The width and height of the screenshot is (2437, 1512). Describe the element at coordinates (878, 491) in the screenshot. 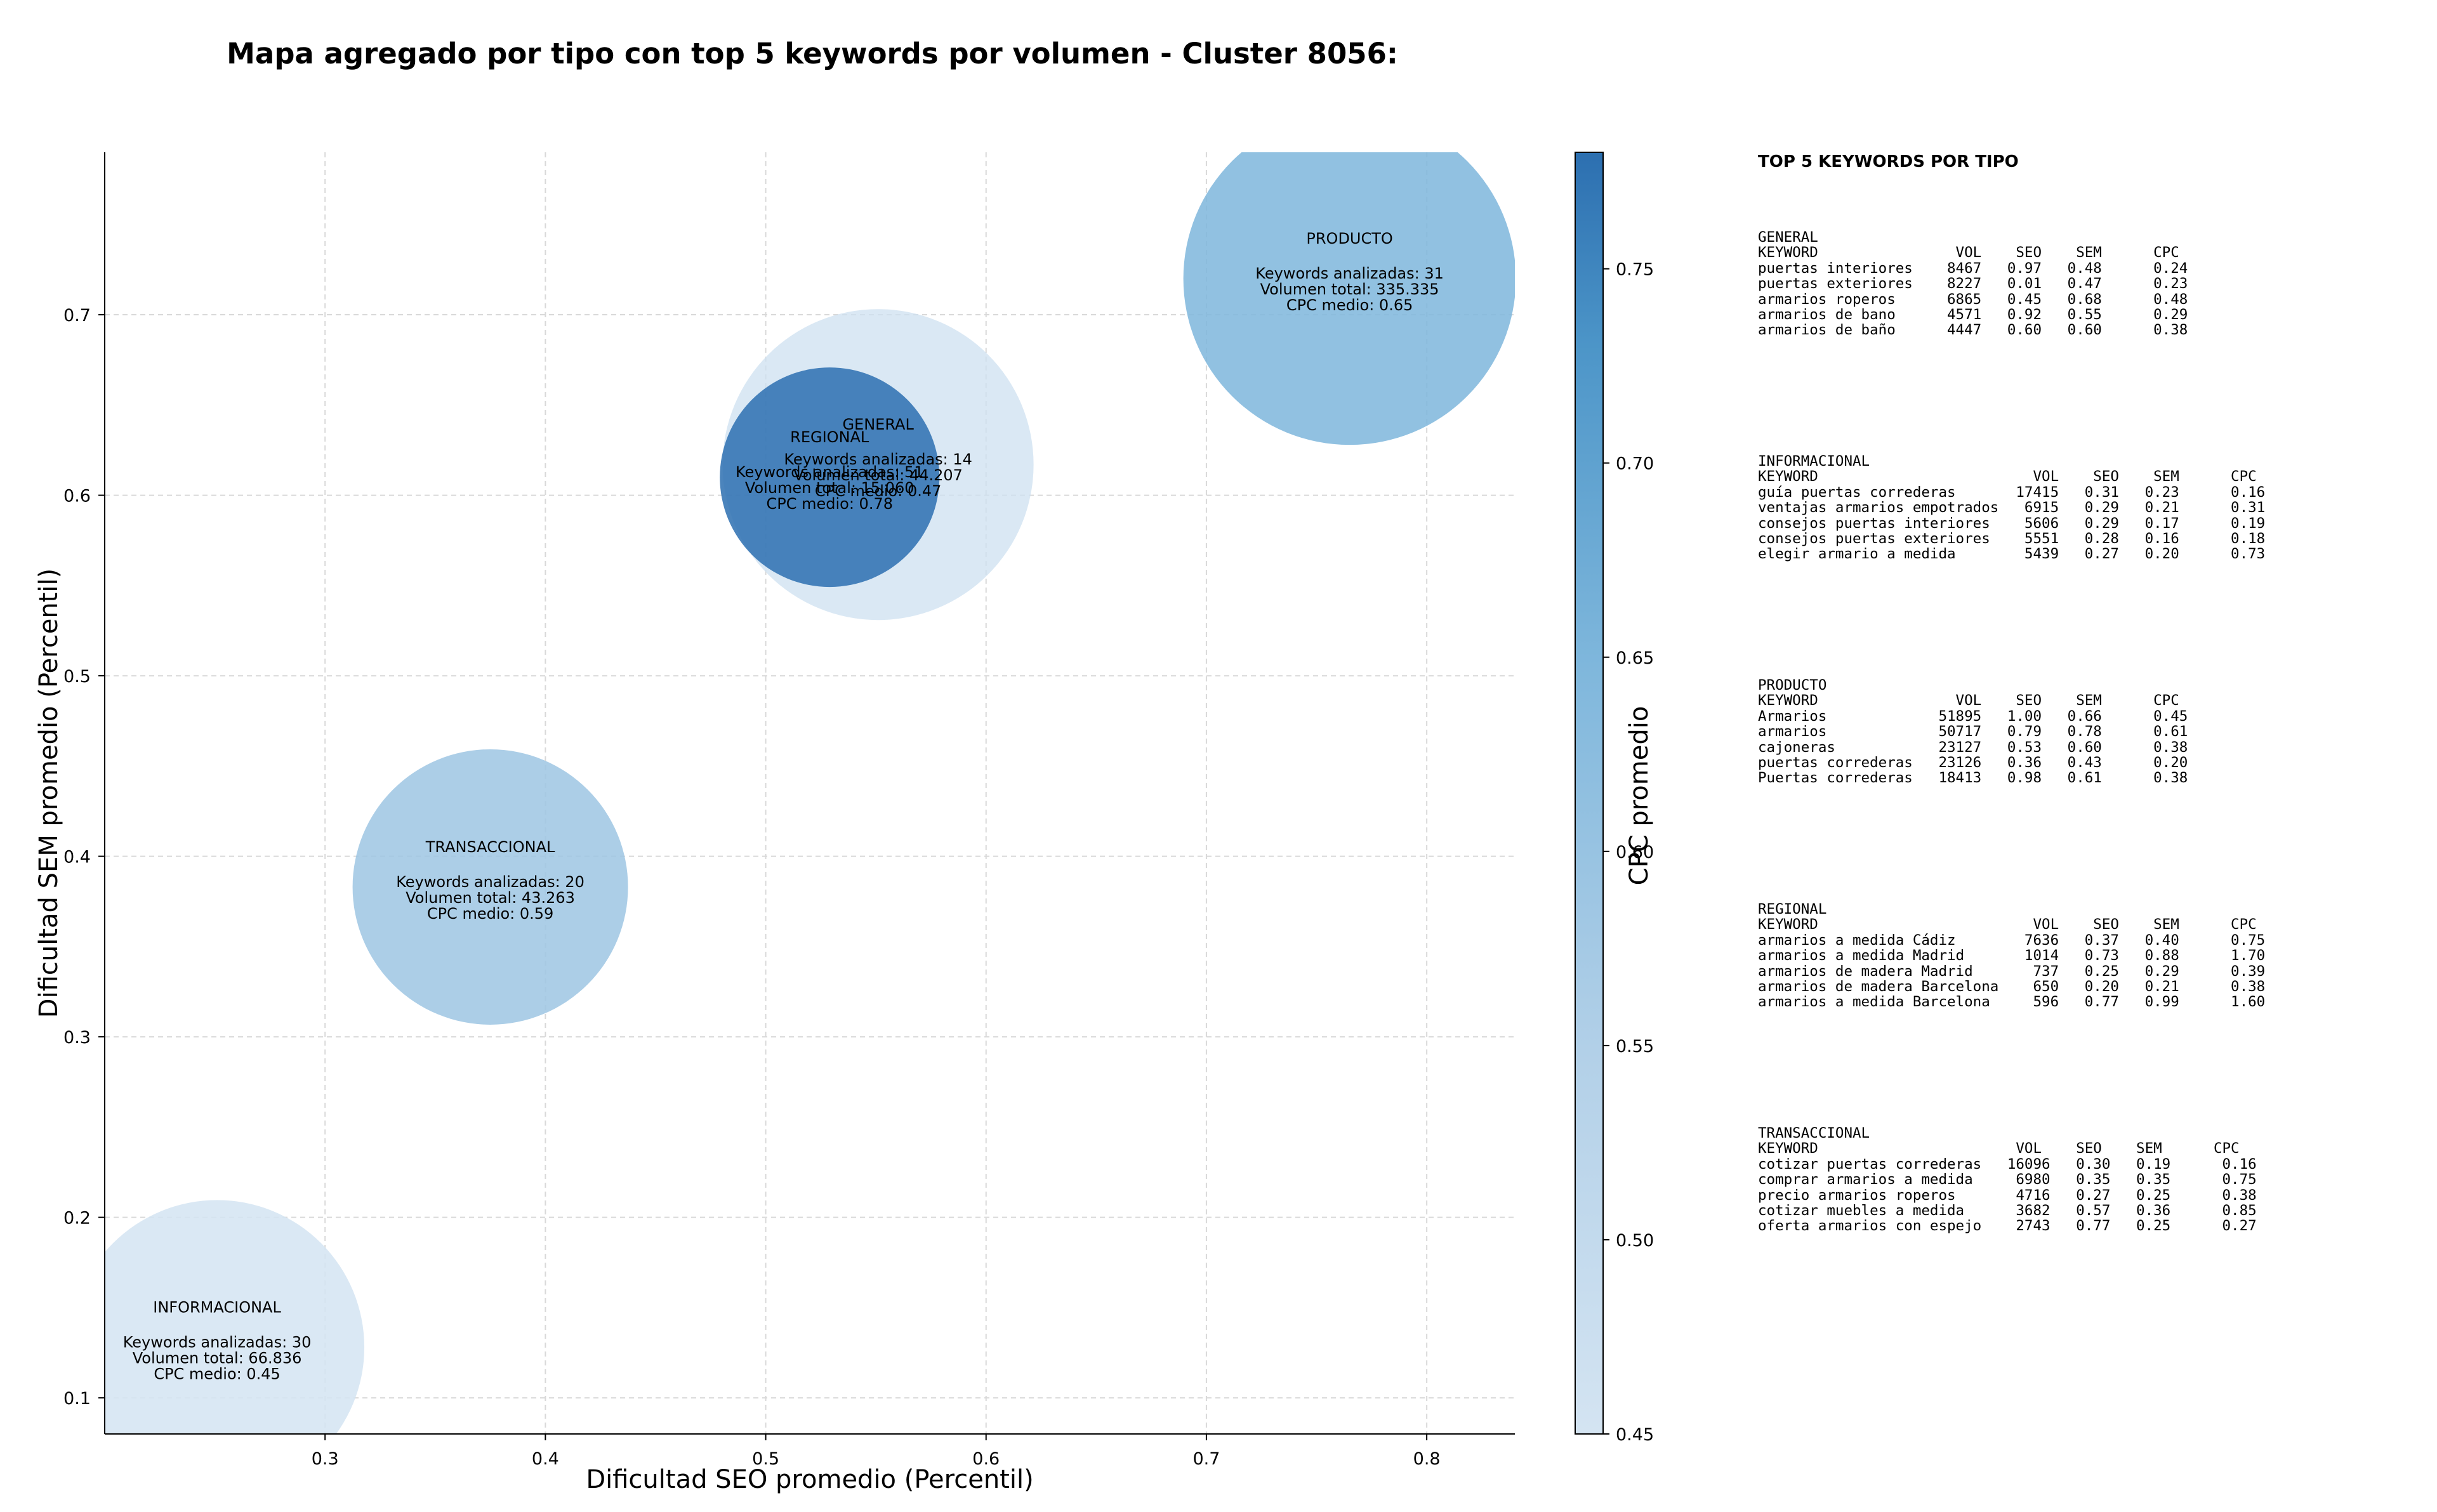

I see `bubble-label-general: CPC medio: 0.47` at that location.